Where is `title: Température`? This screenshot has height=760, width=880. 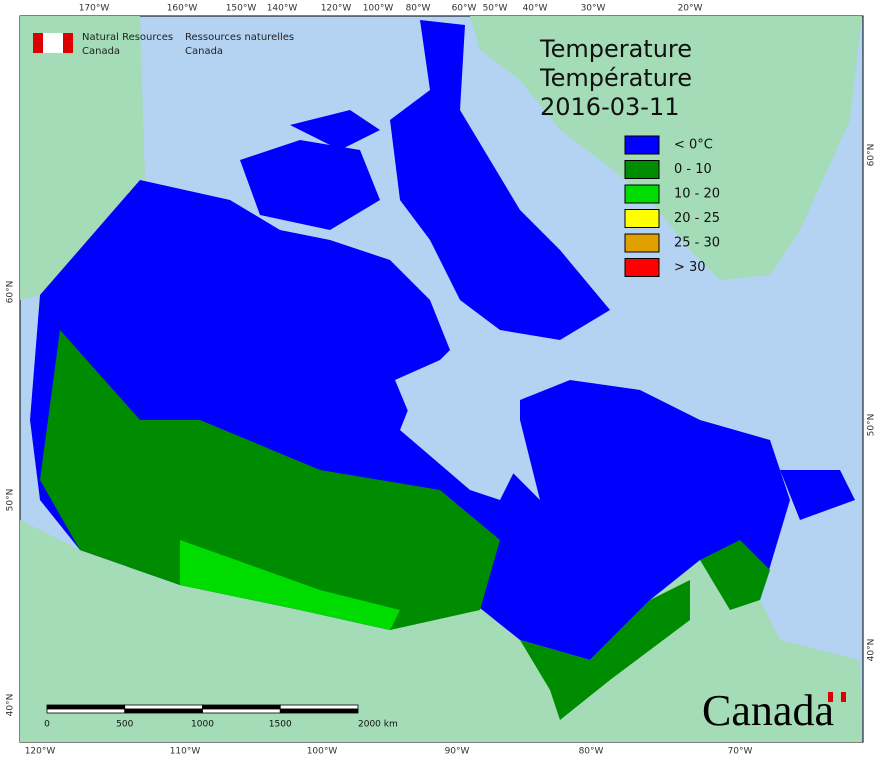
title: Température is located at coordinates (615, 78).